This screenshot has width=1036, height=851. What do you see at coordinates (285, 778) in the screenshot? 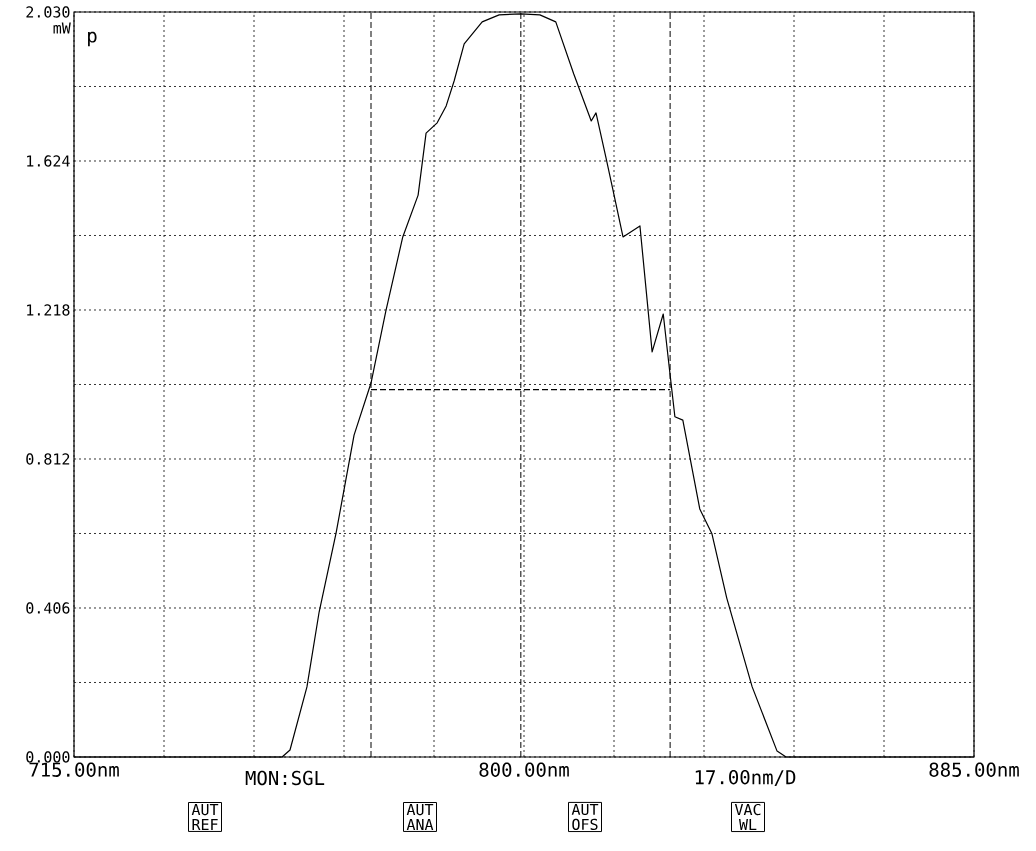
I see `text: MON:SGL` at bounding box center [285, 778].